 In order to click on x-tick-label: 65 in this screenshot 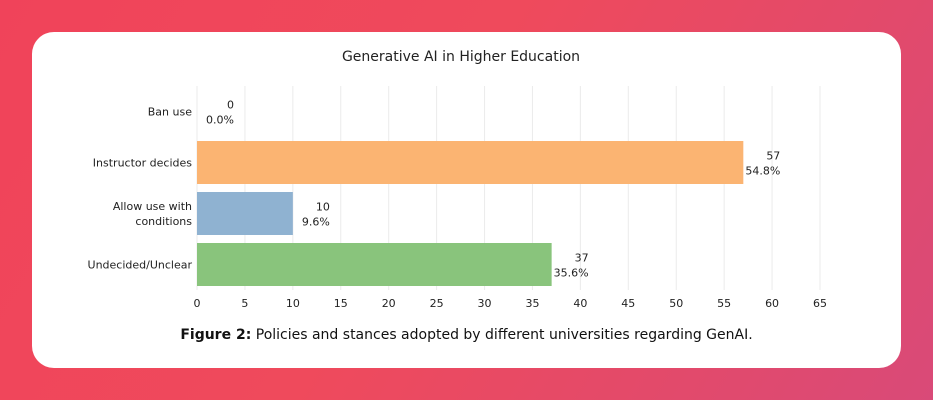, I will do `click(820, 303)`.